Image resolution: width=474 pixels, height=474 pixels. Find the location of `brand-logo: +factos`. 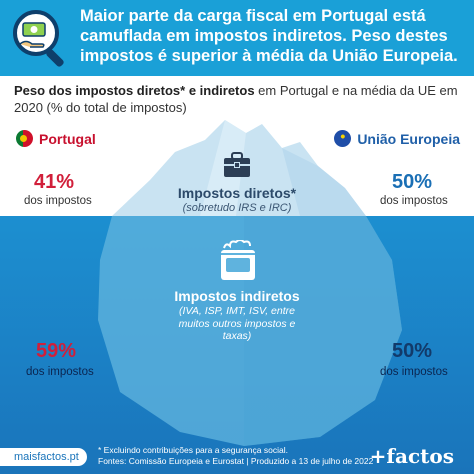

brand-logo: +factos is located at coordinates (411, 456).